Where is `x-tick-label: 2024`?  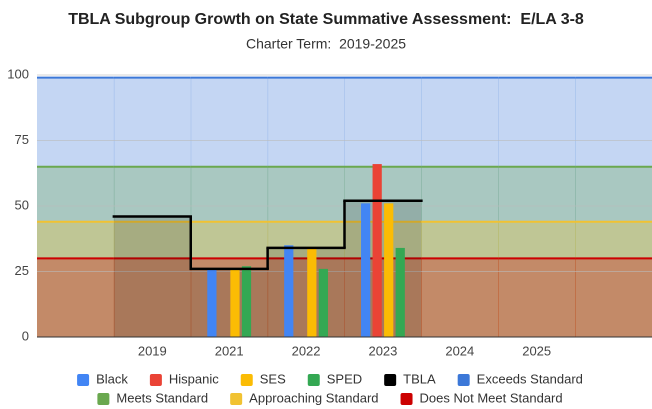
x-tick-label: 2024 is located at coordinates (459, 350).